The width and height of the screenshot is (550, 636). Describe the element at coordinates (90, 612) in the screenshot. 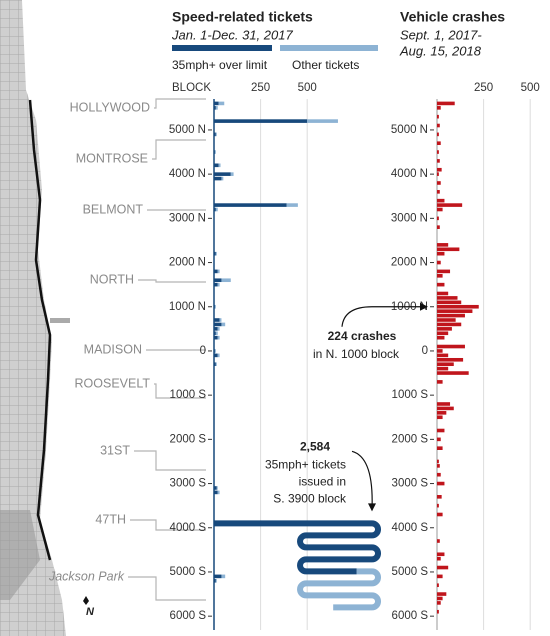

I see `compass: N` at that location.